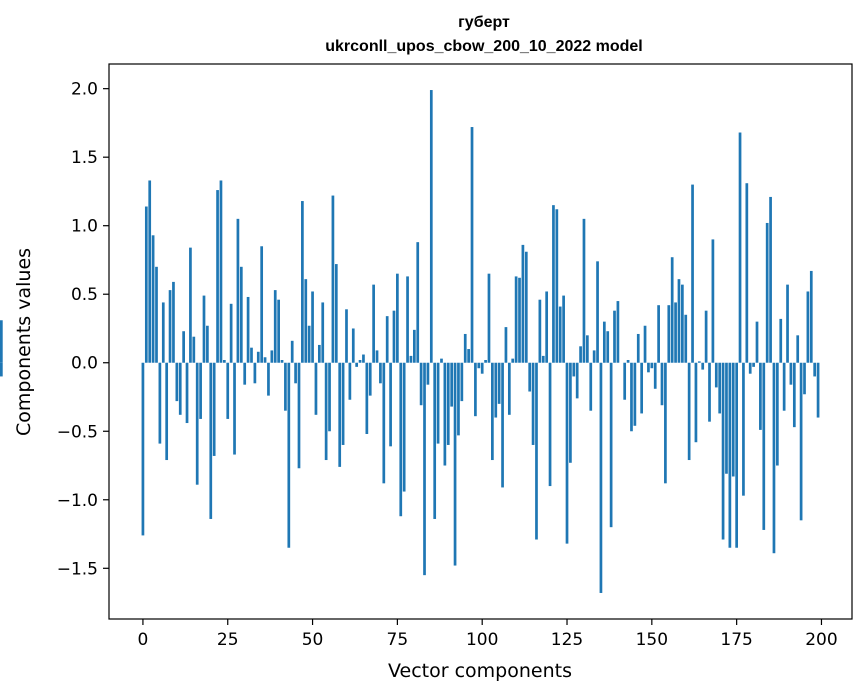  Describe the element at coordinates (480, 671) in the screenshot. I see `x-axis-label: Vector components` at that location.